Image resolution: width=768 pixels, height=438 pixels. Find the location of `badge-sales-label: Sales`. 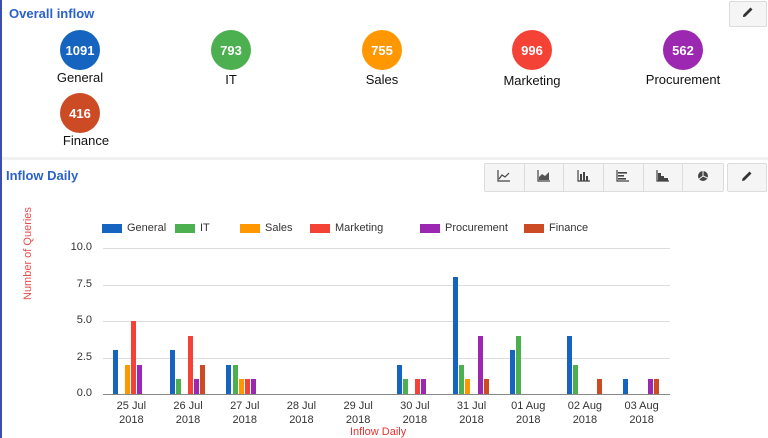

badge-sales-label: Sales is located at coordinates (382, 79).